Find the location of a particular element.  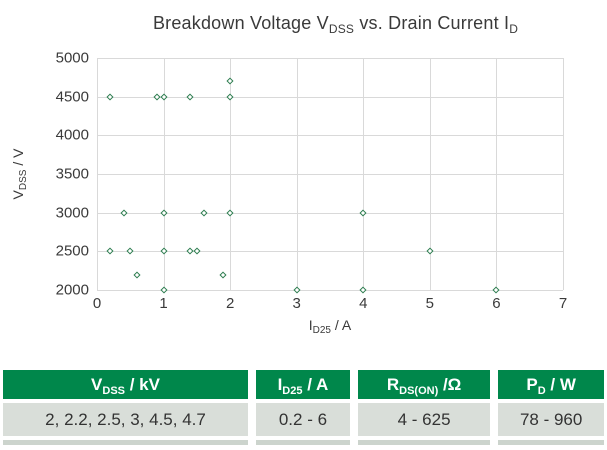

x-axis-label-text: I is located at coordinates (310, 325).